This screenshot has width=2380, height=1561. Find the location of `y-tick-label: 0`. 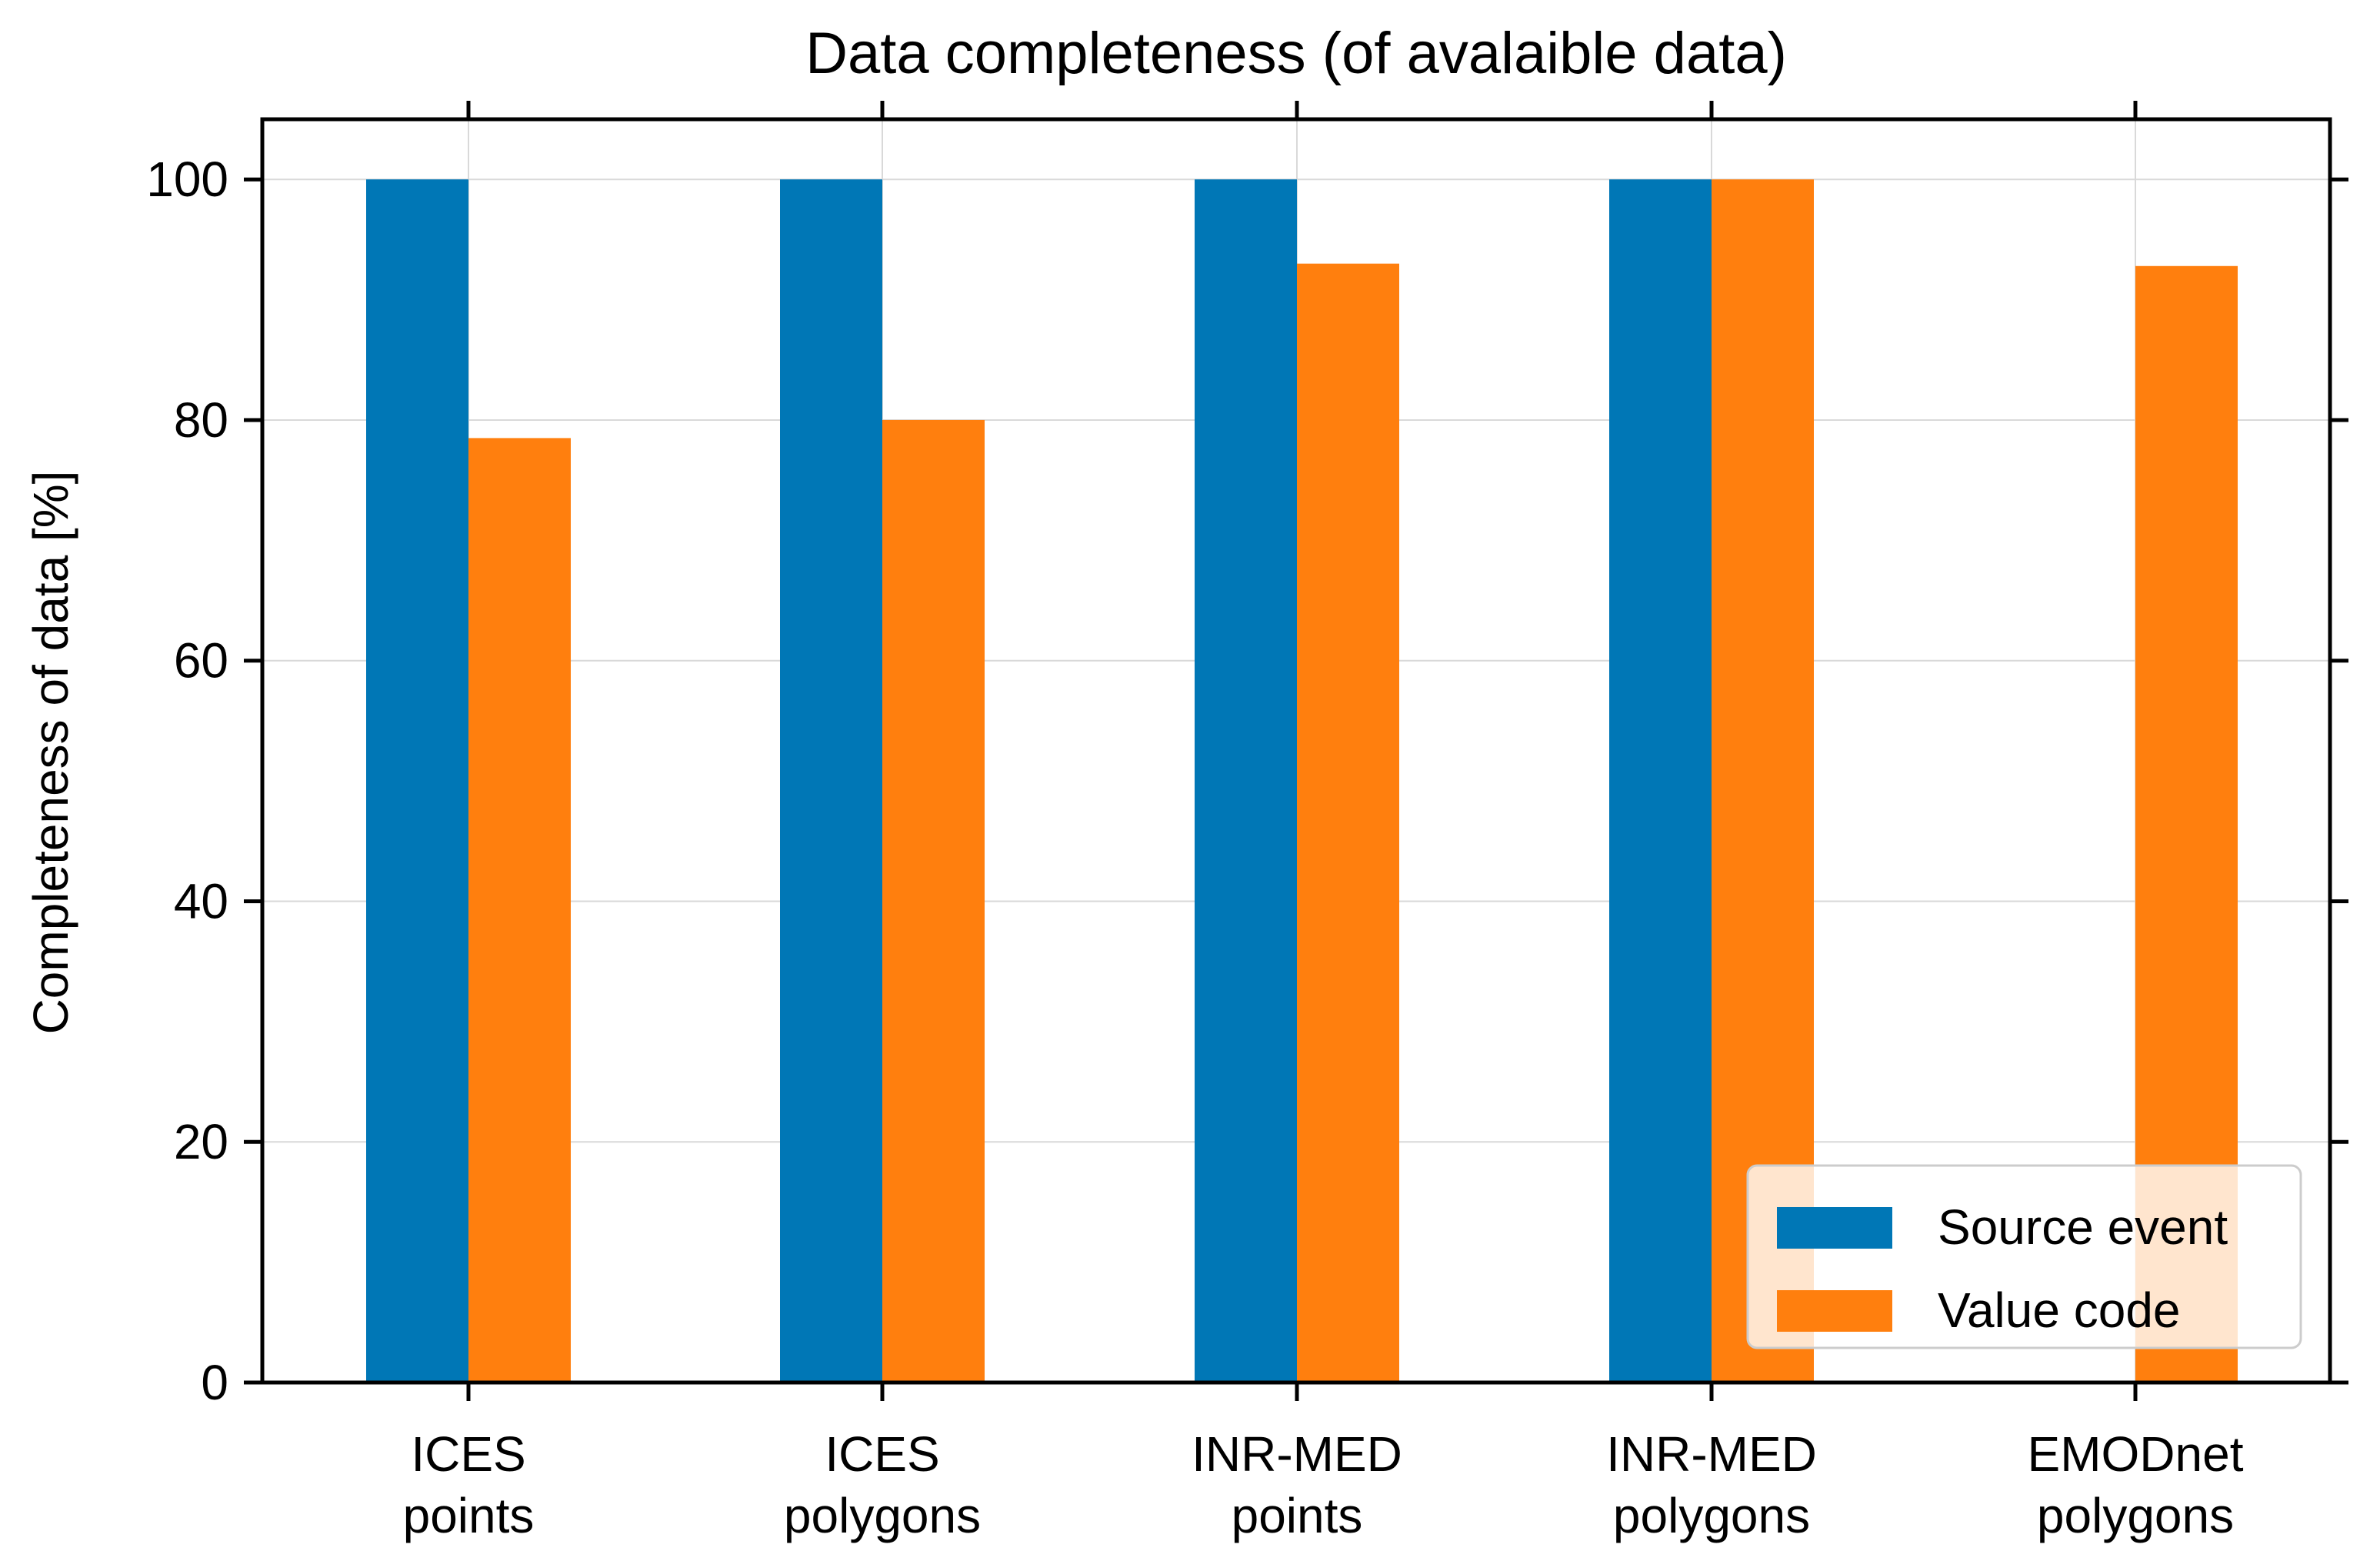

y-tick-label: 0 is located at coordinates (215, 1382).